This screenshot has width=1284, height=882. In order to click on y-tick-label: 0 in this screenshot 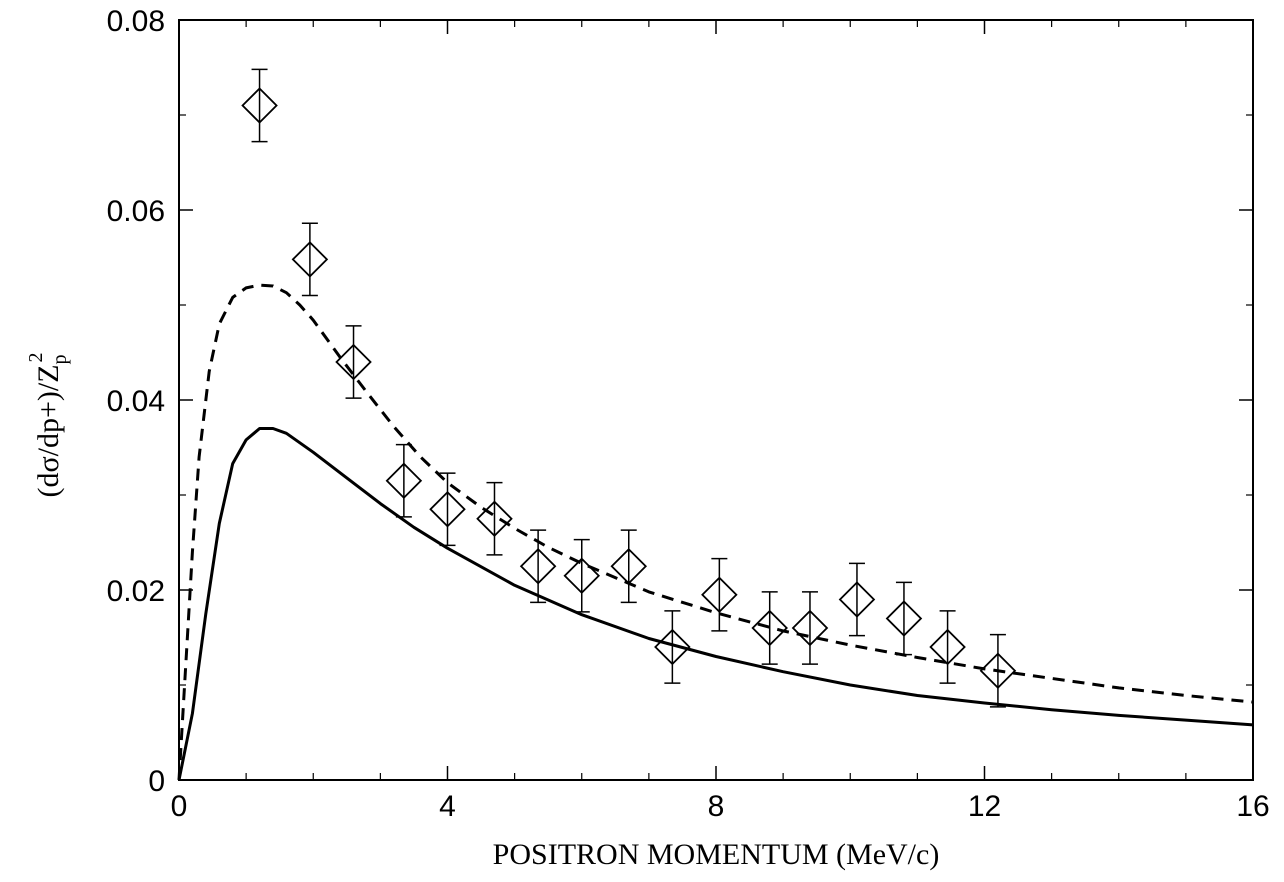, I will do `click(156, 781)`.